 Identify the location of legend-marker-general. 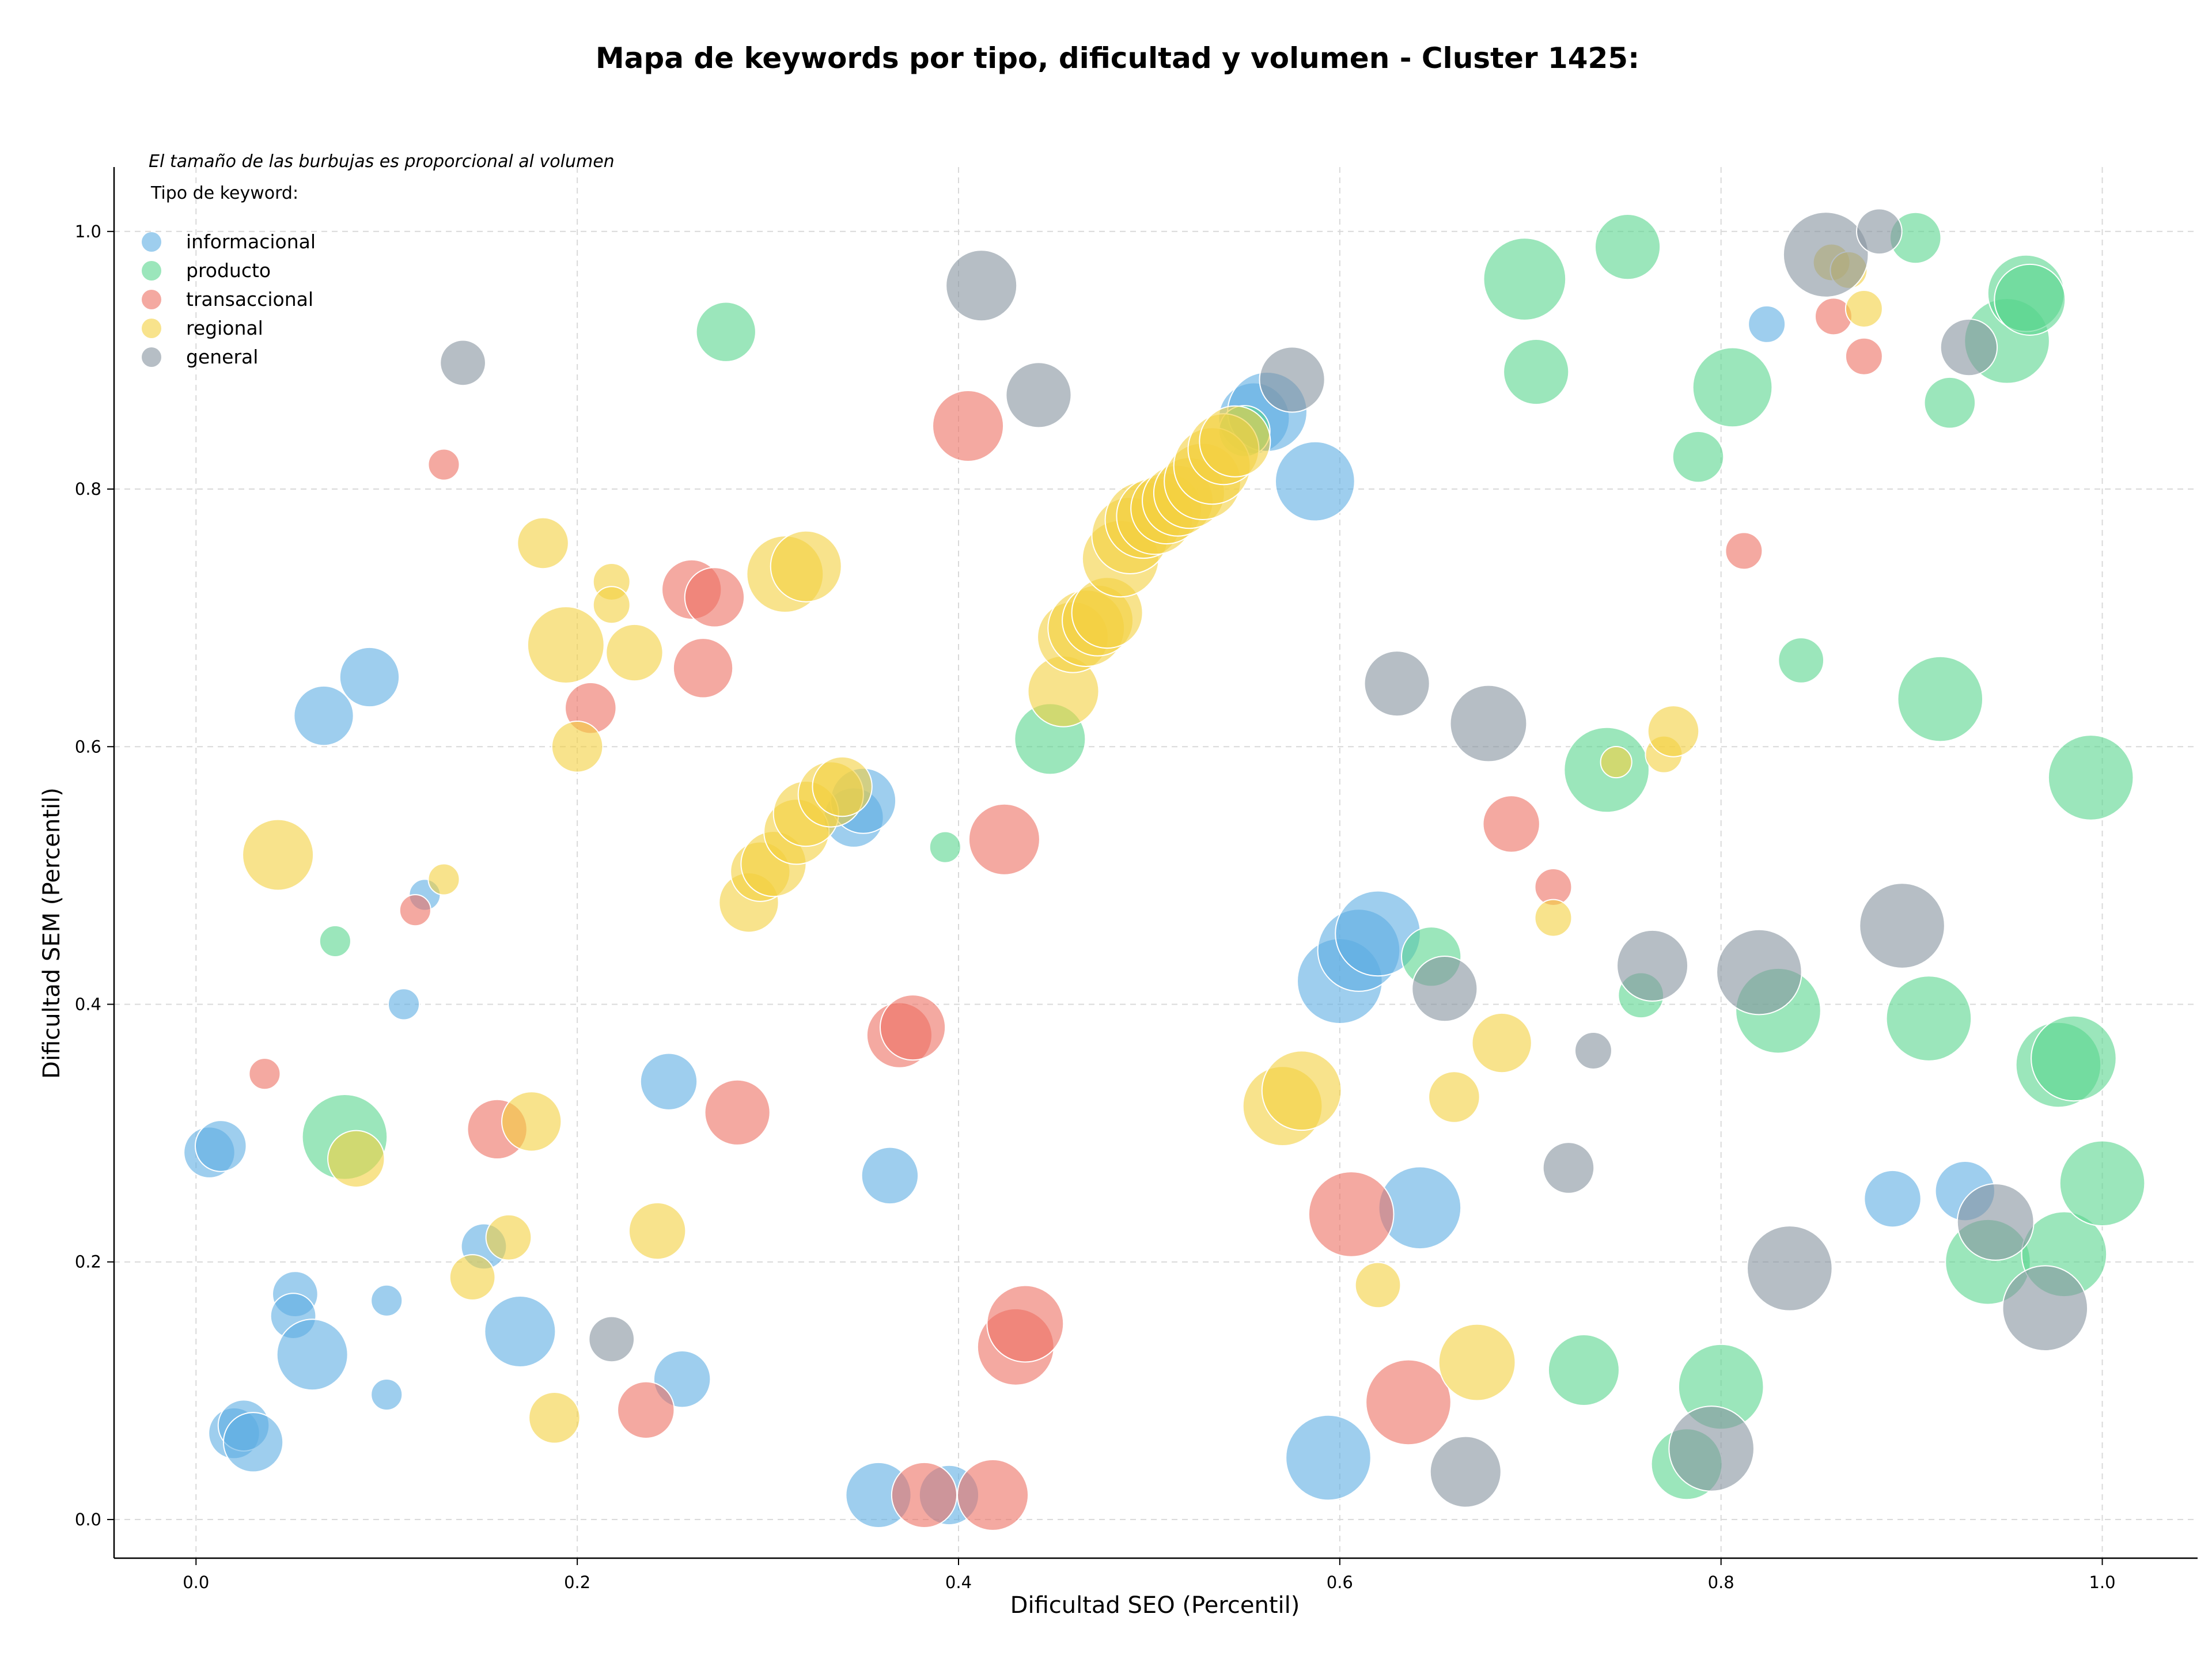
(151, 357).